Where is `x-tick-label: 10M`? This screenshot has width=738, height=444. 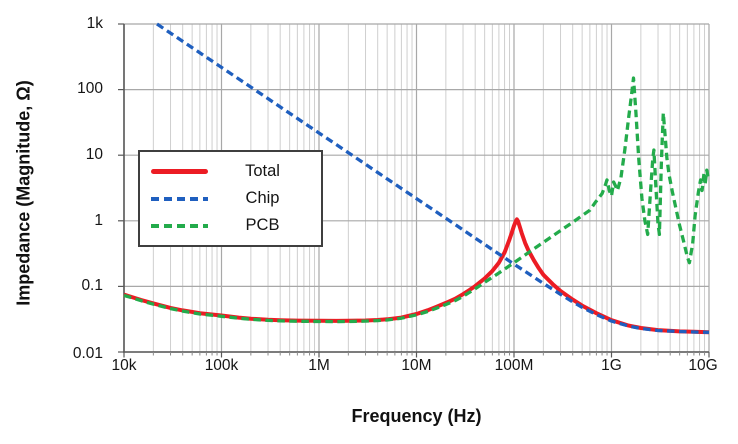
x-tick-label: 10M is located at coordinates (416, 365).